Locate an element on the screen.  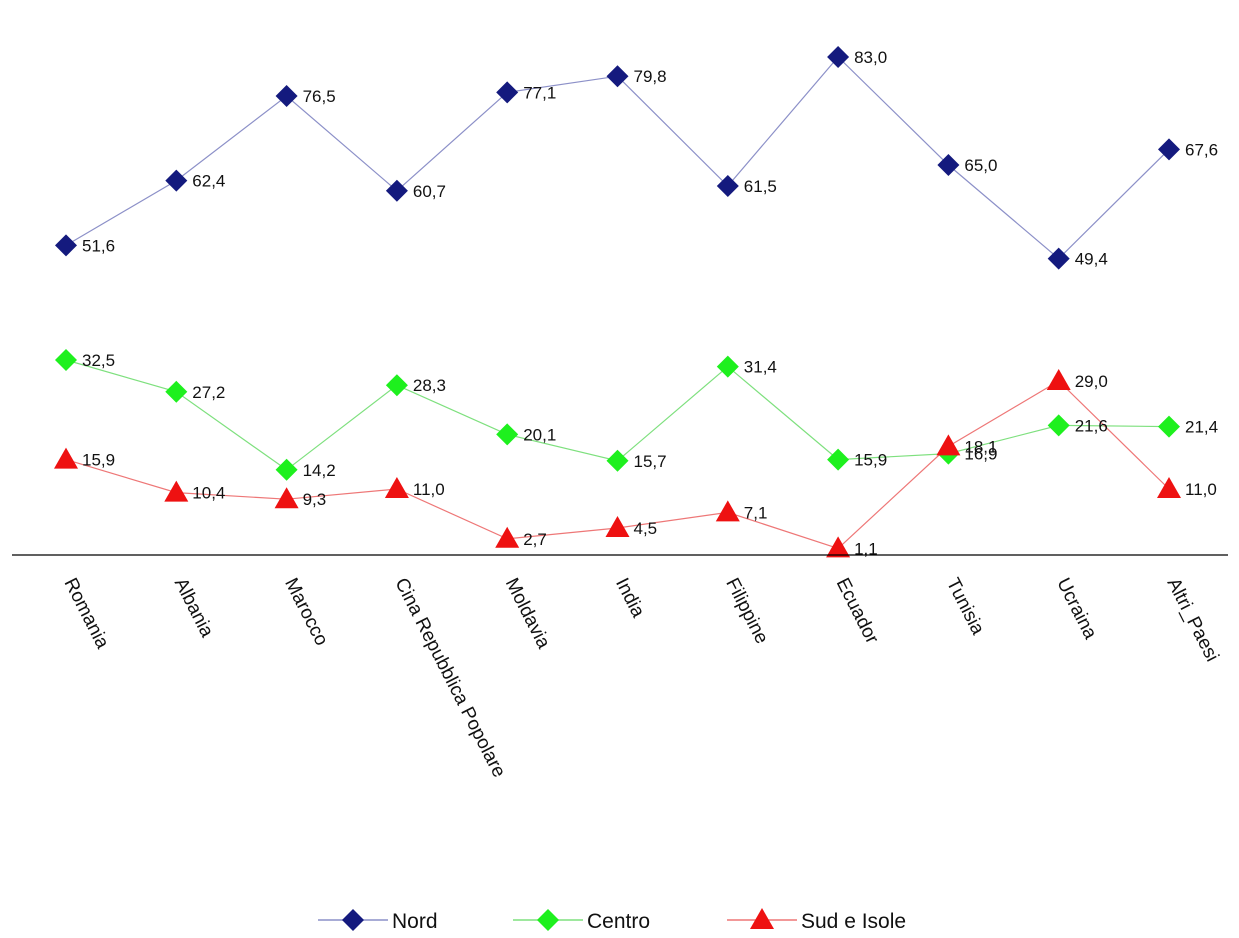
x-tick-label-ucraina: Ucraina is located at coordinates (1076, 609).